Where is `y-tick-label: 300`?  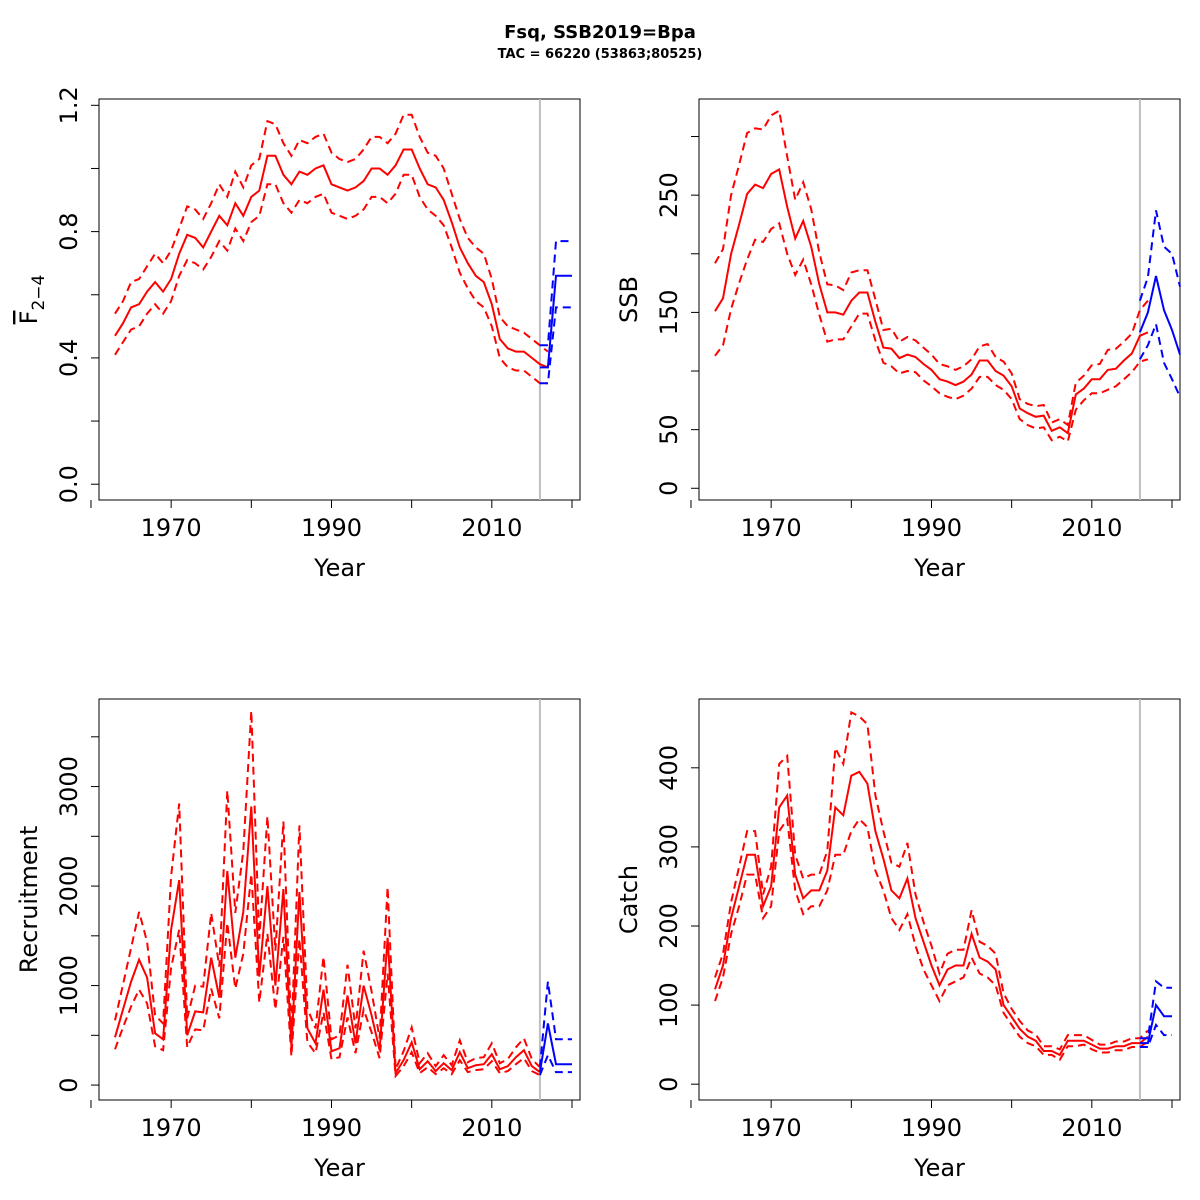 y-tick-label: 300 is located at coordinates (669, 847).